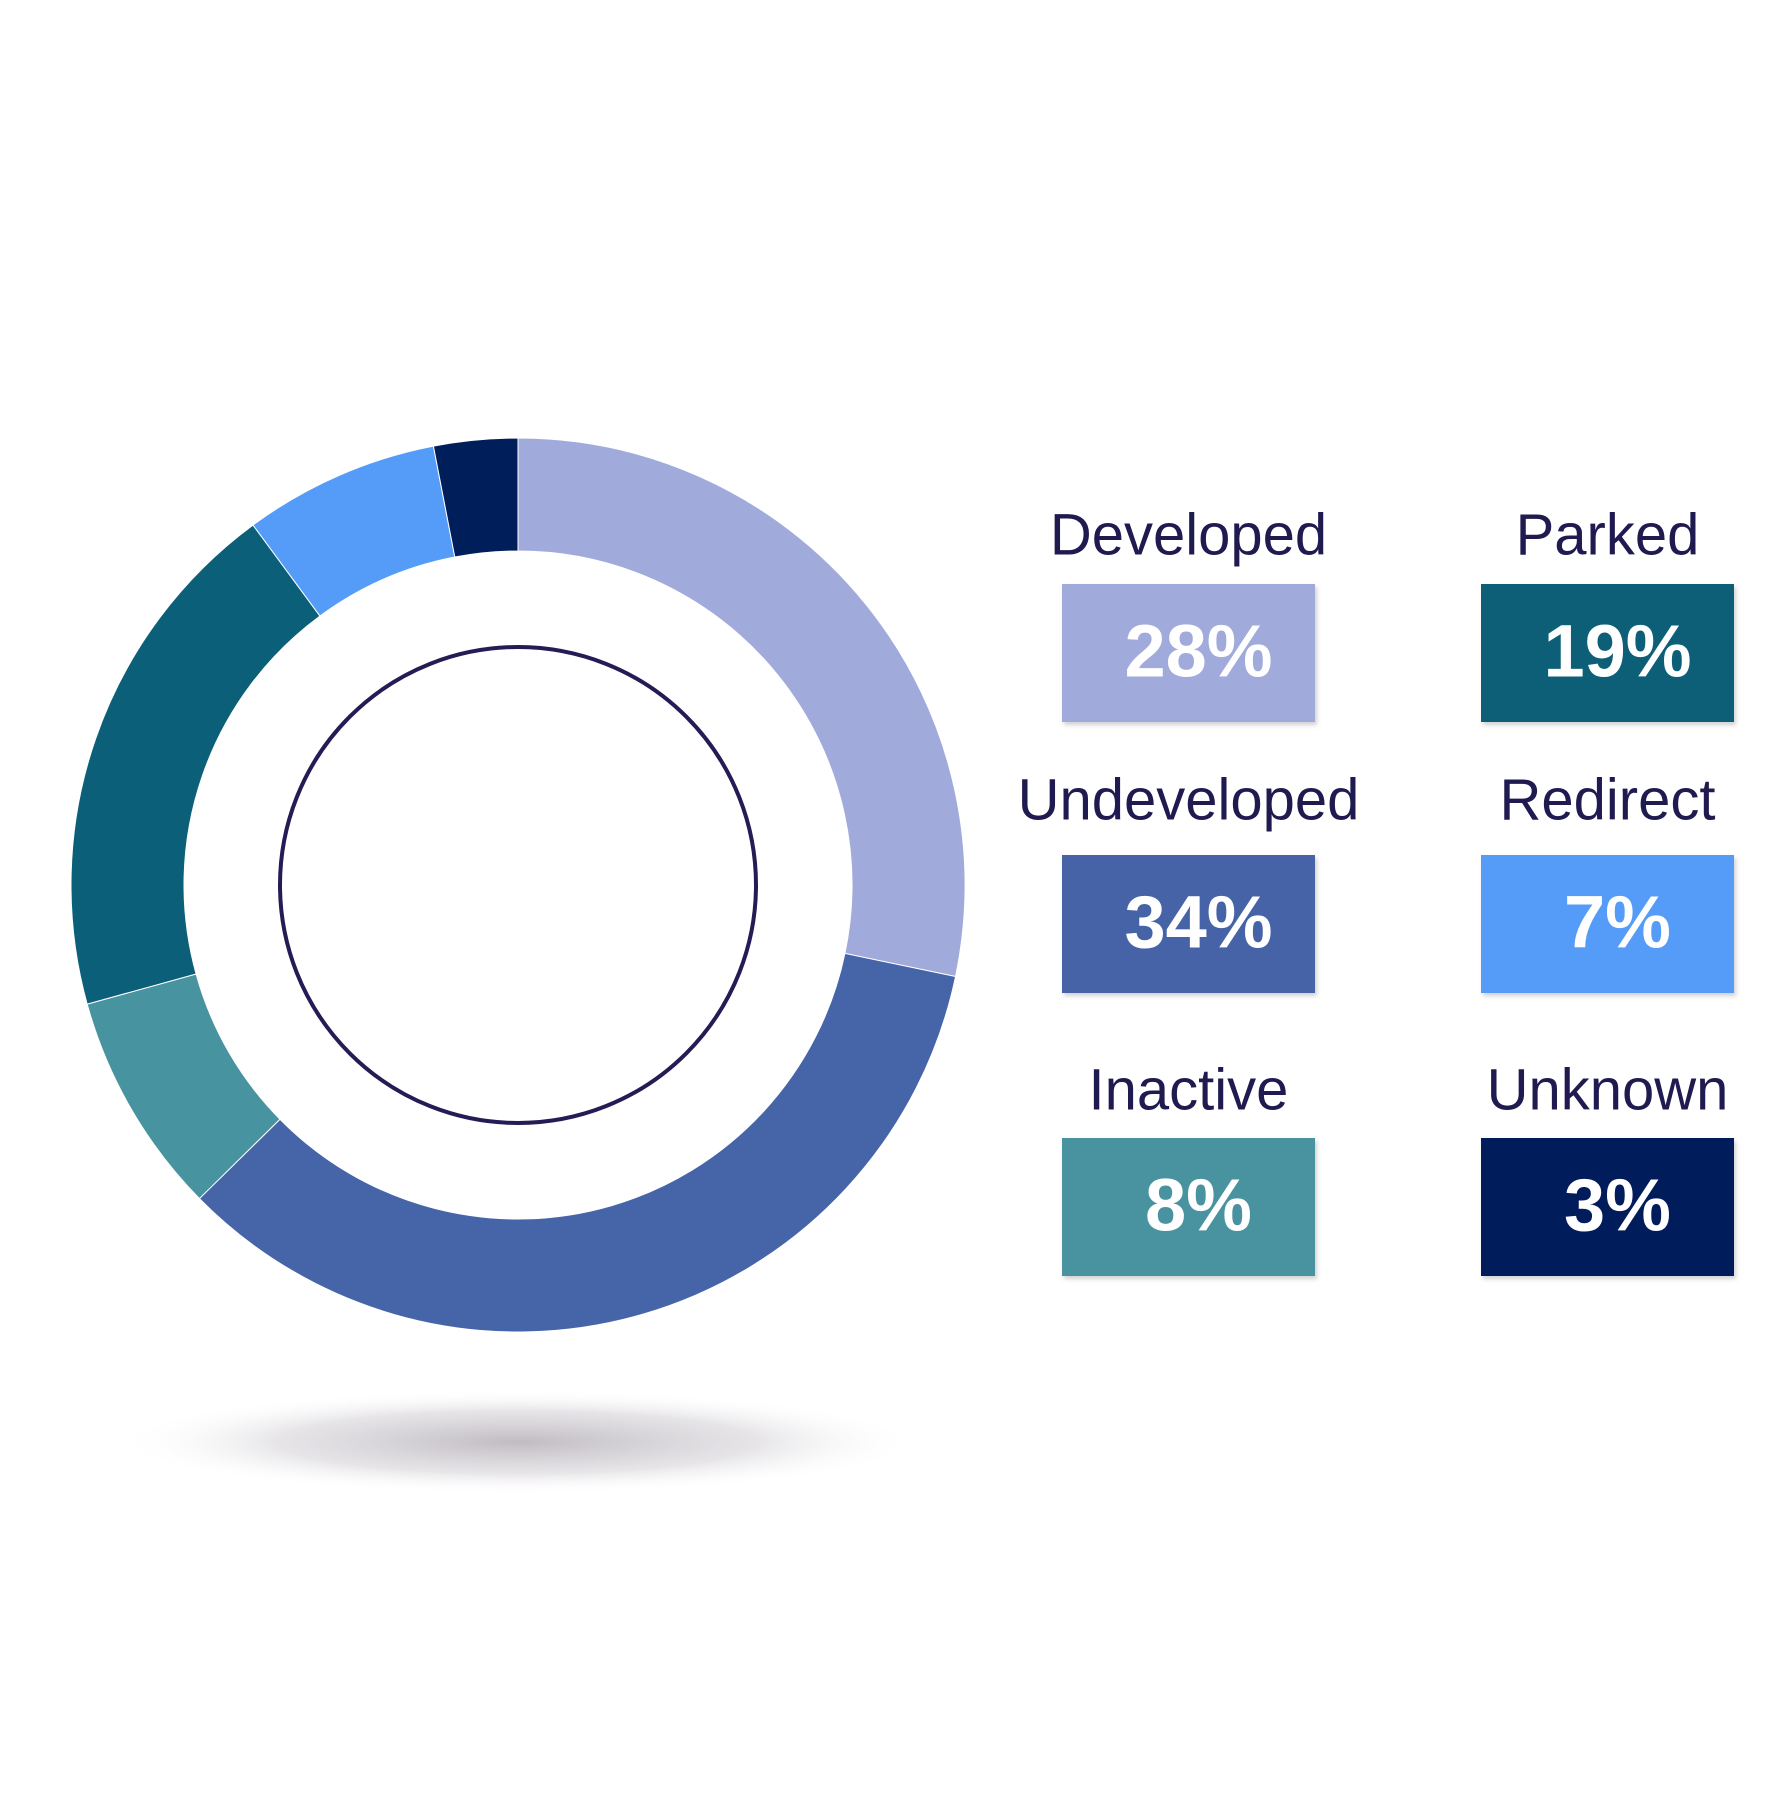 The width and height of the screenshot is (1790, 1795). Describe the element at coordinates (1198, 1205) in the screenshot. I see `value-label: 8%` at that location.